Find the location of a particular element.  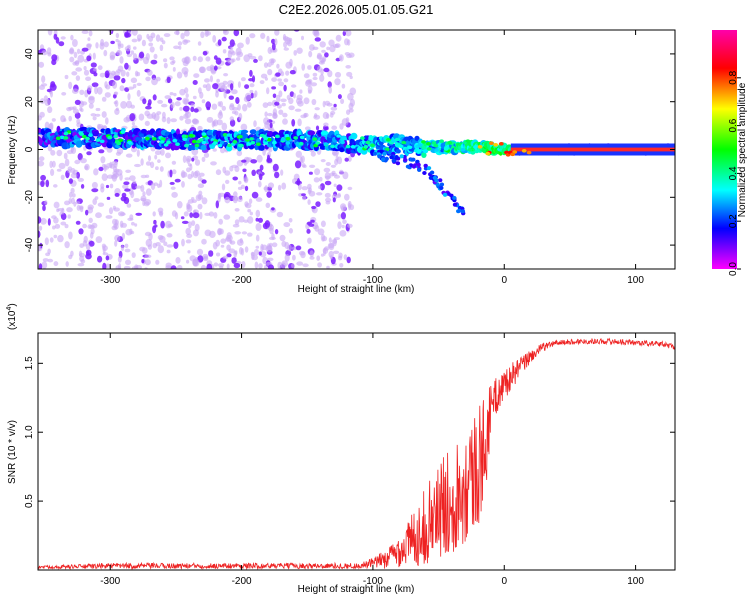

snr-exponent-base: (x10 is located at coordinates (12, 320).